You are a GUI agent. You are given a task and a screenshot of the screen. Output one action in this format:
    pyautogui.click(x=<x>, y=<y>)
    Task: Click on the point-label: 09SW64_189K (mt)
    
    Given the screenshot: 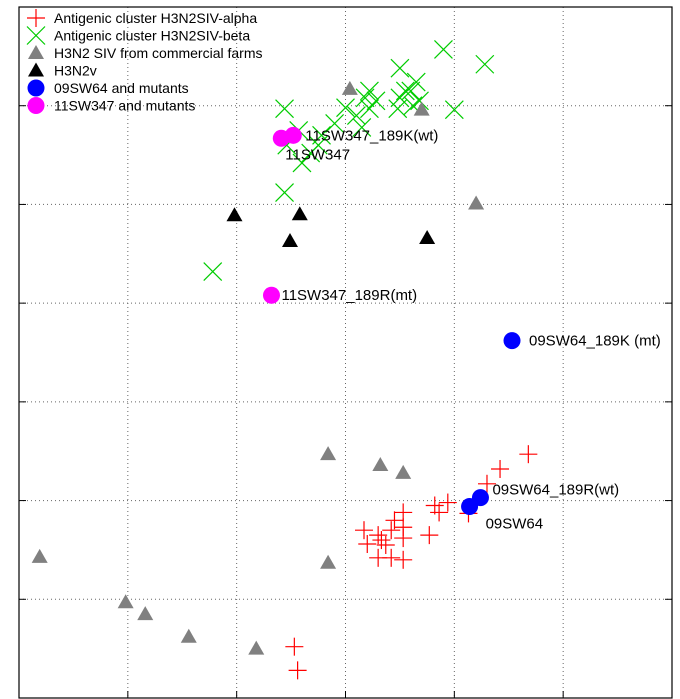 What is the action you would take?
    pyautogui.click(x=595, y=341)
    